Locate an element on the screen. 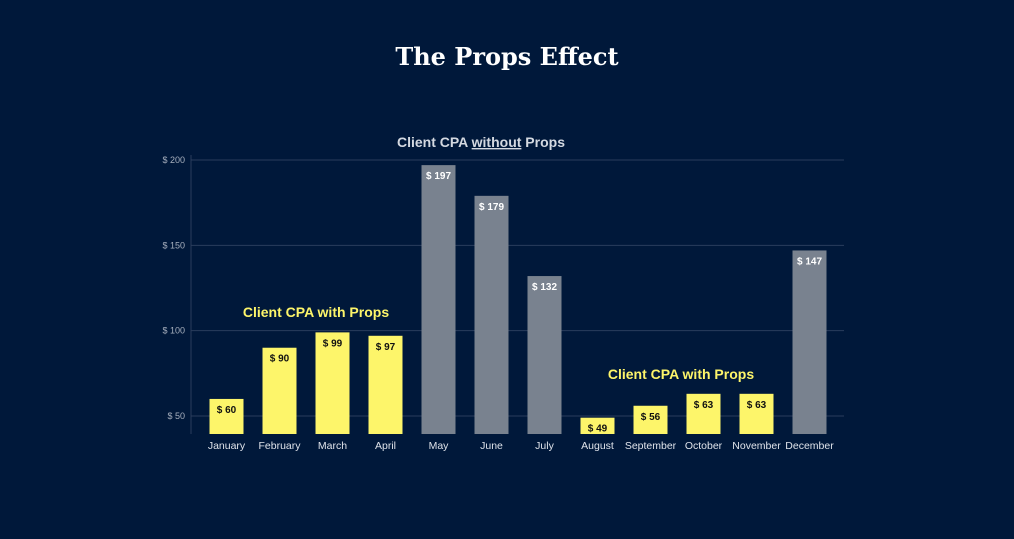 The image size is (1014, 539). bar-august is located at coordinates (597, 425).